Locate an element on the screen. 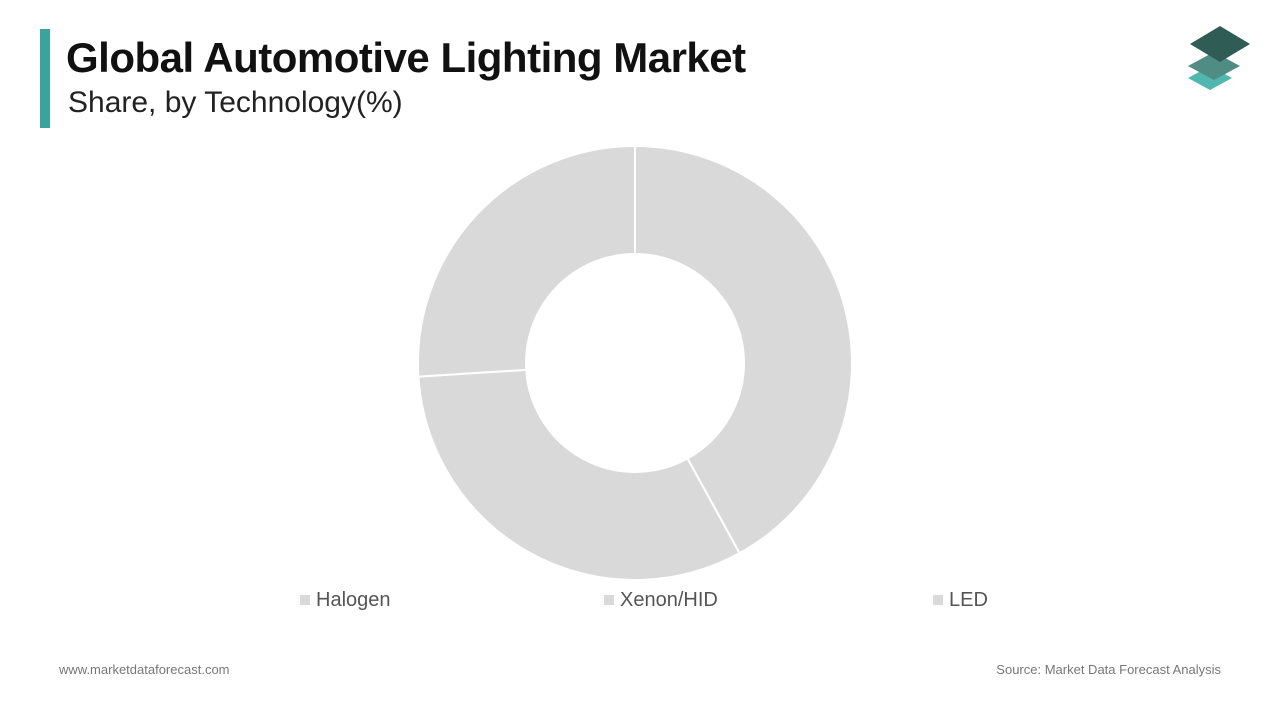 Image resolution: width=1280 pixels, height=720 pixels. slice-xenon-hid is located at coordinates (579, 475).